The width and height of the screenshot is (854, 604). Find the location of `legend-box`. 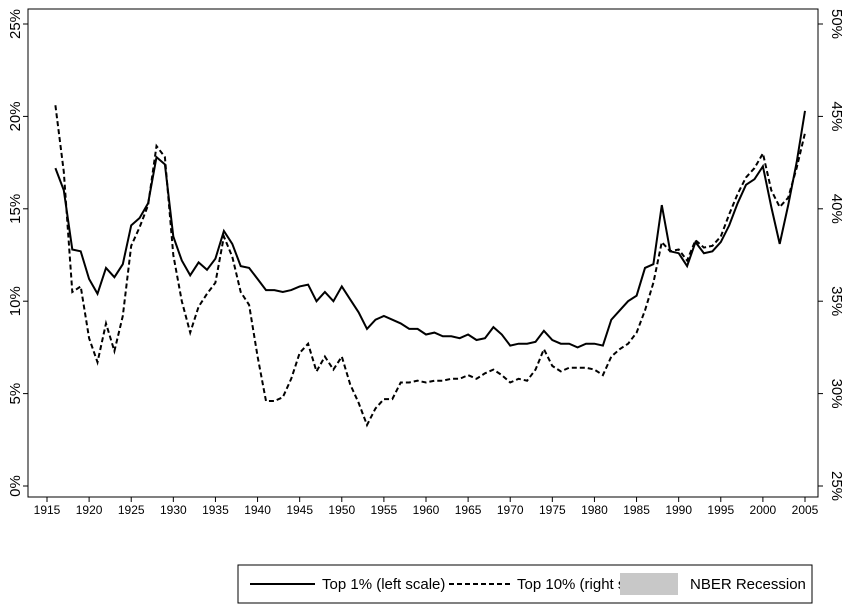

legend-box is located at coordinates (525, 584).